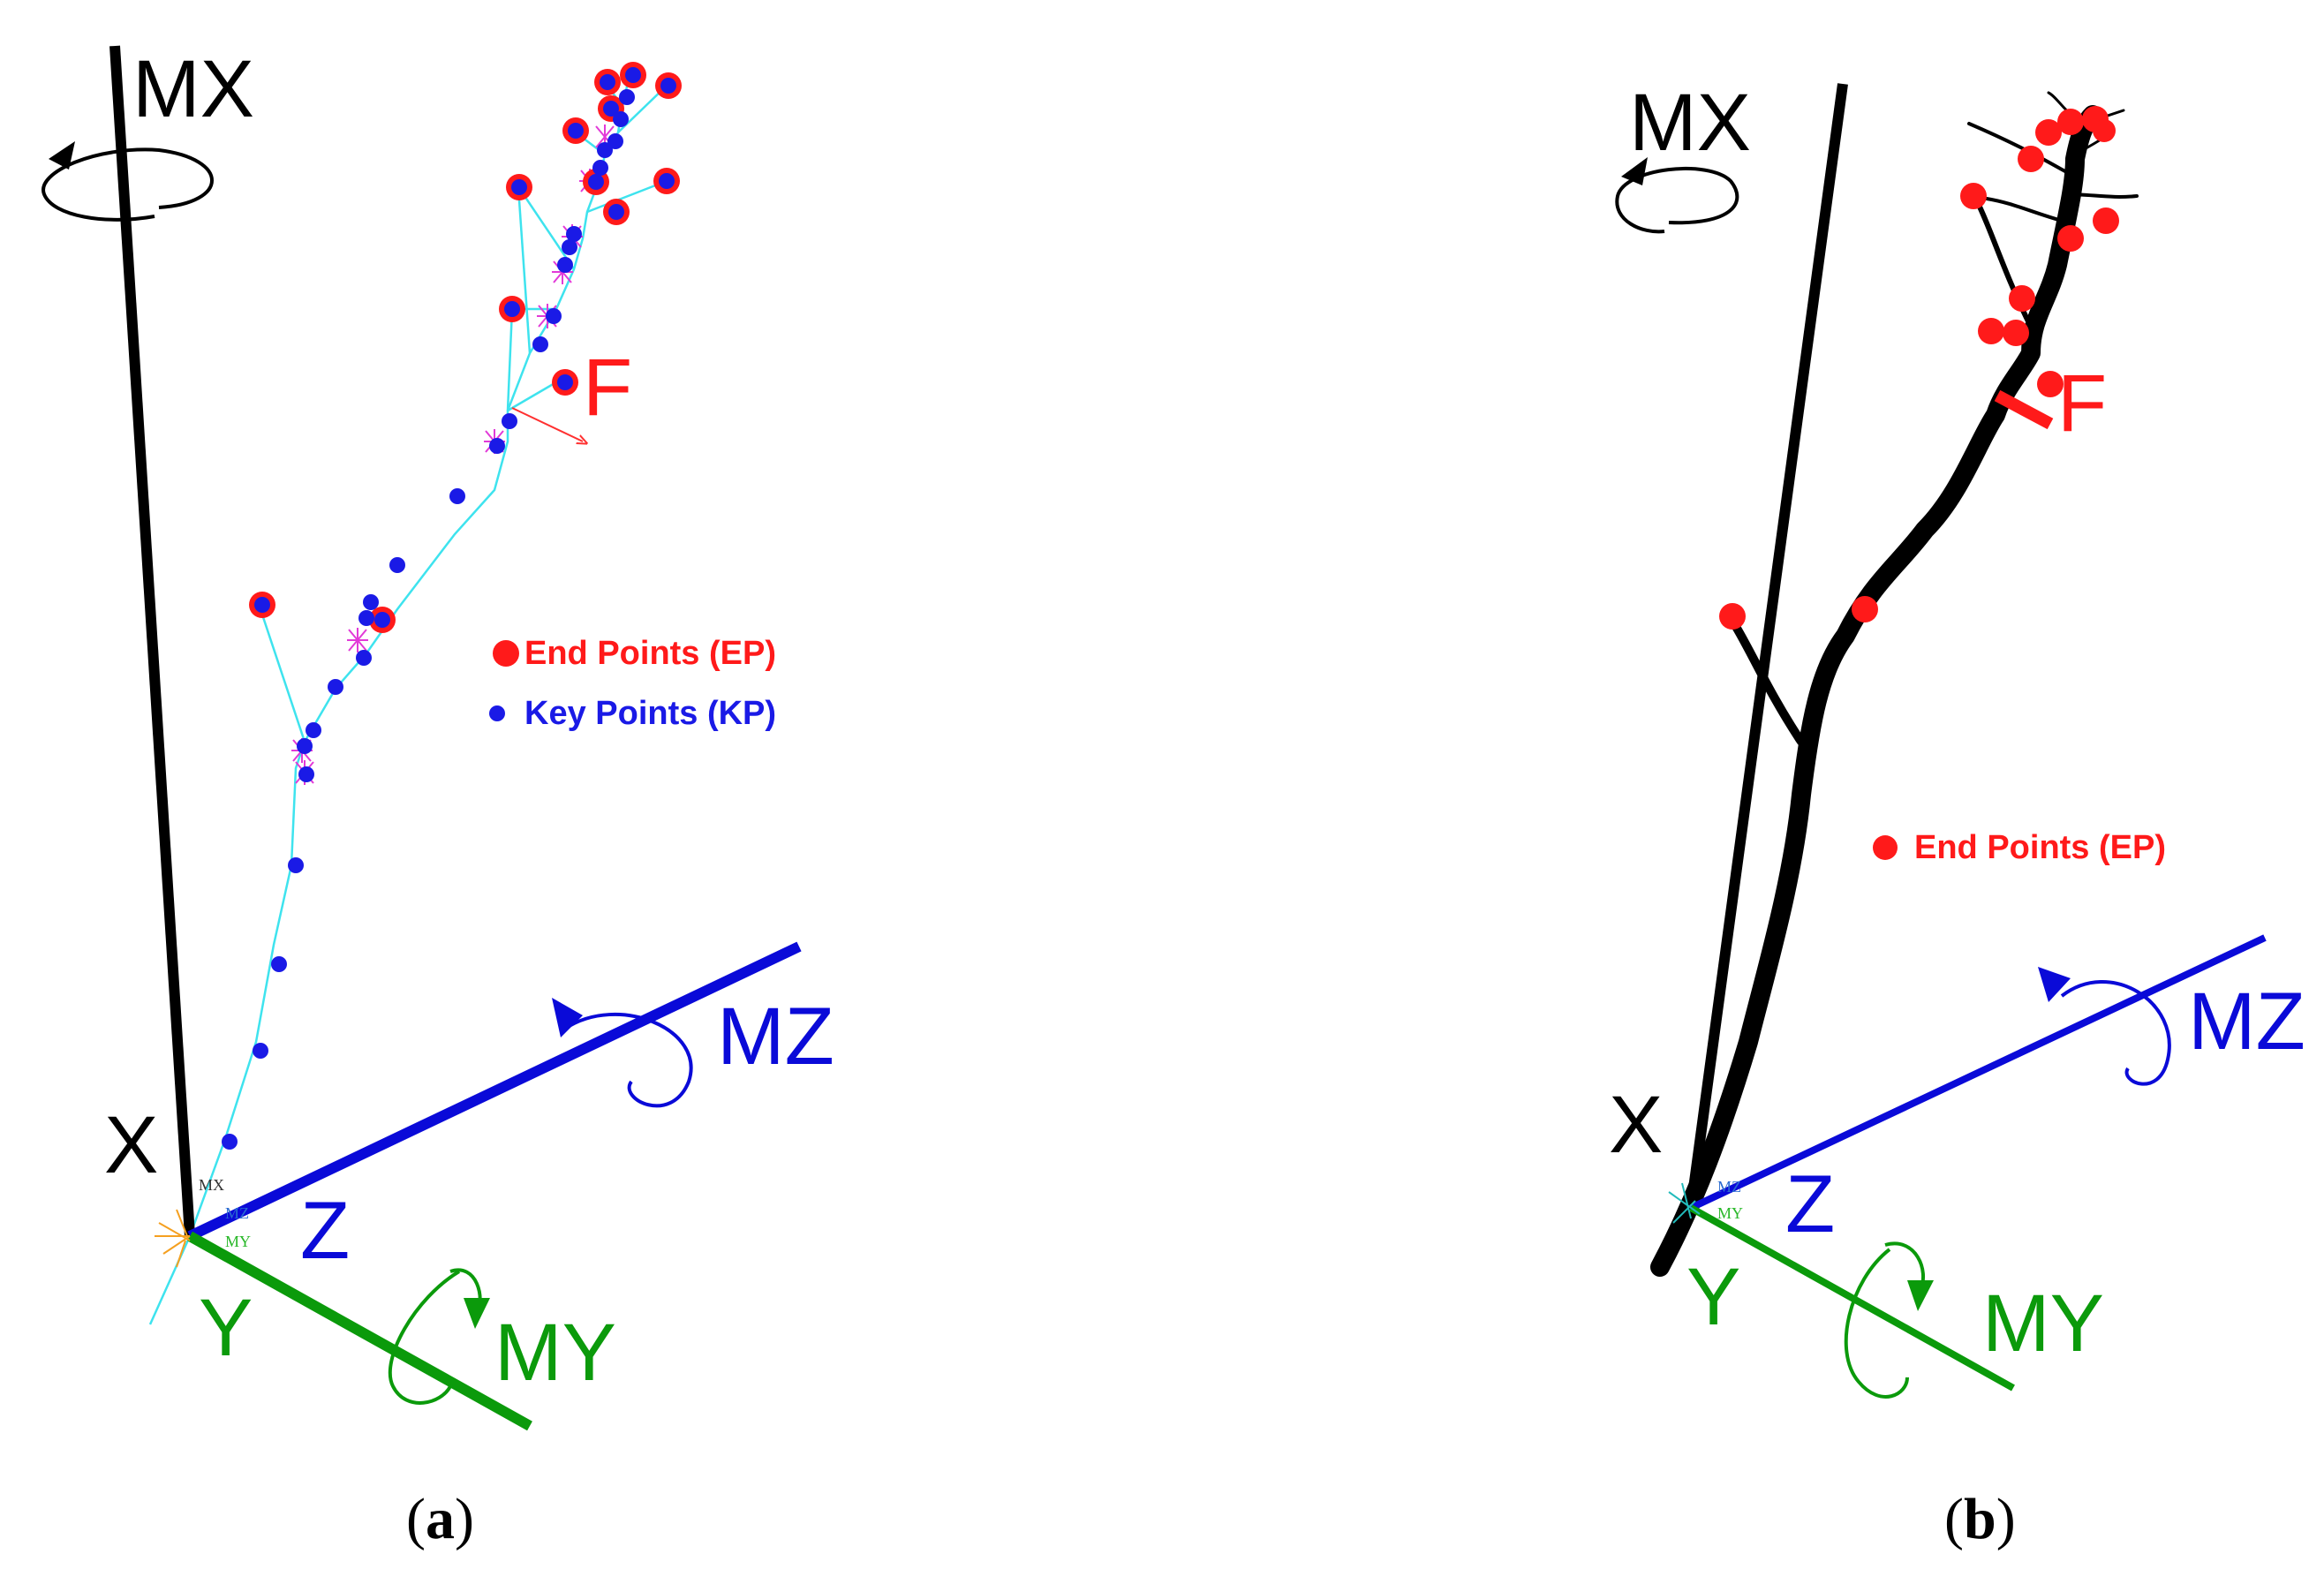  I want to click on origin-marker-a, so click(173, 1238).